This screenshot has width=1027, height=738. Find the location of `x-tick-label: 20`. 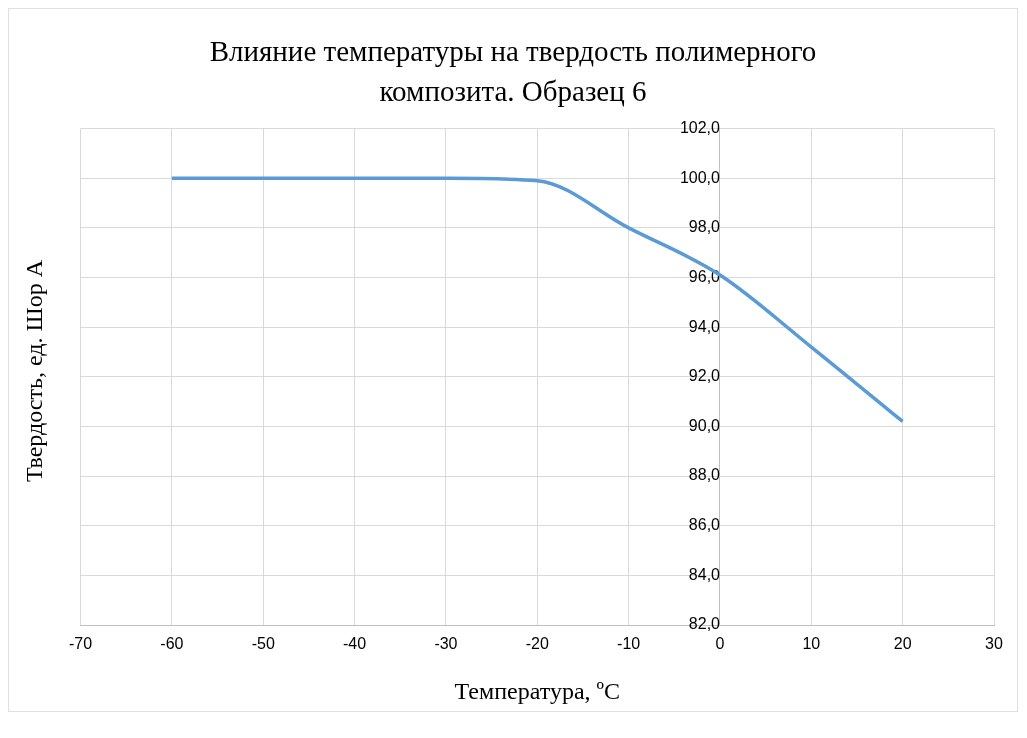

x-tick-label: 20 is located at coordinates (902, 644).